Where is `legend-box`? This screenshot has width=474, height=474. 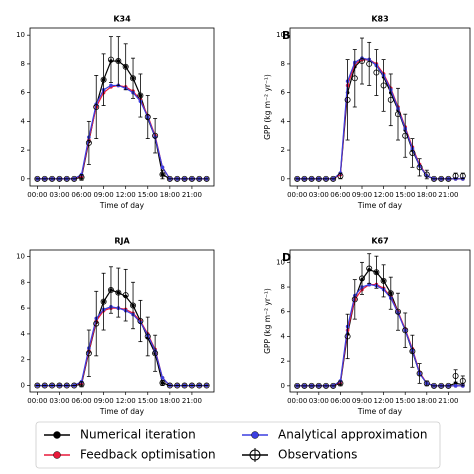 legend-box is located at coordinates (238, 445).